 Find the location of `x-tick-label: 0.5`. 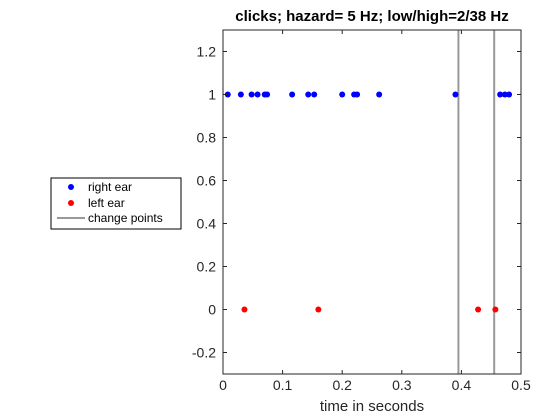

x-tick-label: 0.5 is located at coordinates (521, 385).